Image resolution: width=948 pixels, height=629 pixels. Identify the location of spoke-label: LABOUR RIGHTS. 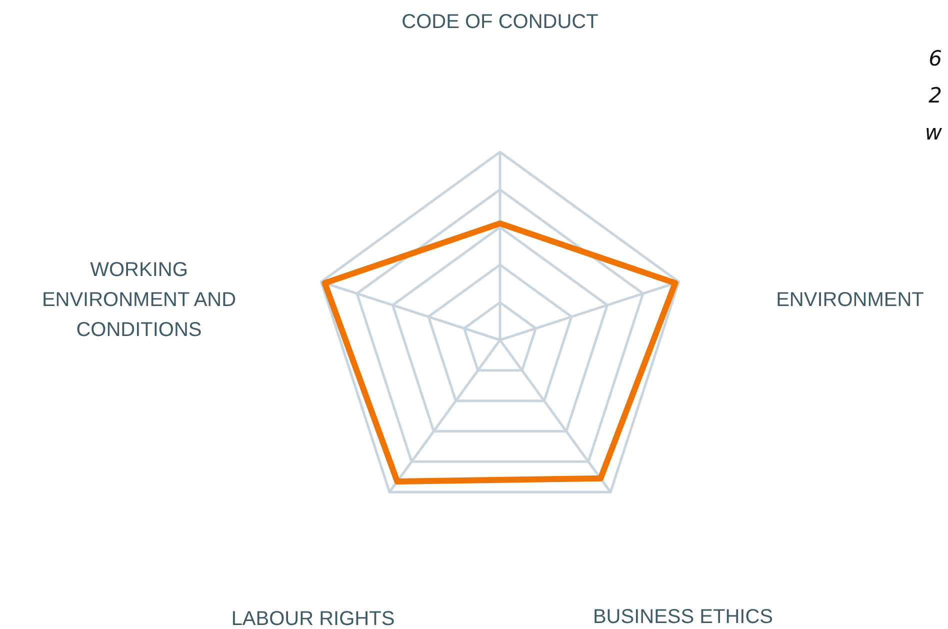
(313, 618).